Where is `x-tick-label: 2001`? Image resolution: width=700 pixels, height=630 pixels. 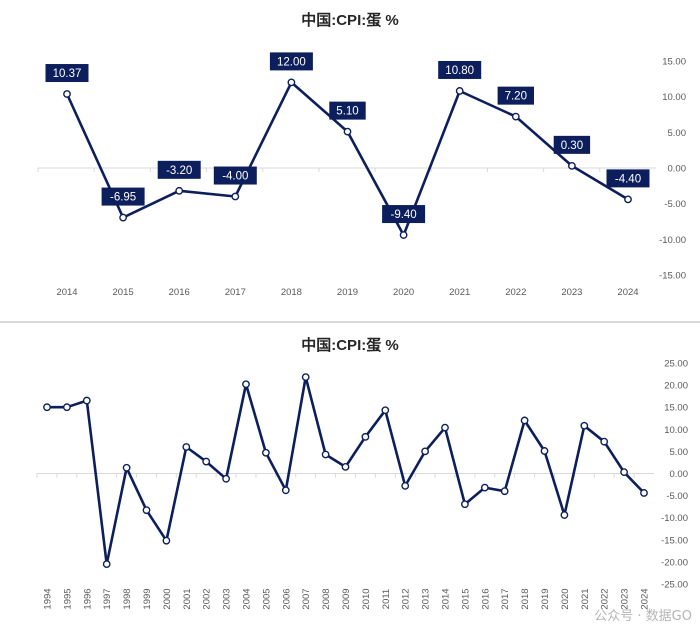 x-tick-label: 2001 is located at coordinates (187, 598).